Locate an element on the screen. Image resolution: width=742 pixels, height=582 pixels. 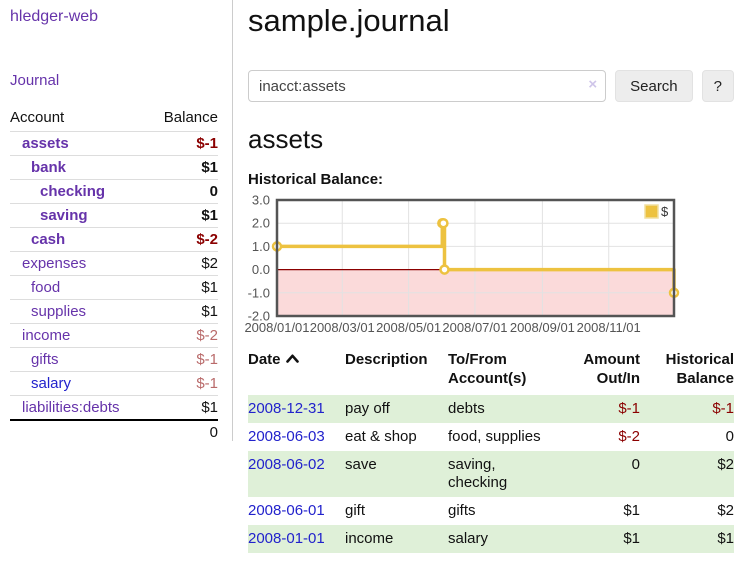
header-label: Amount is located at coordinates (611, 359).